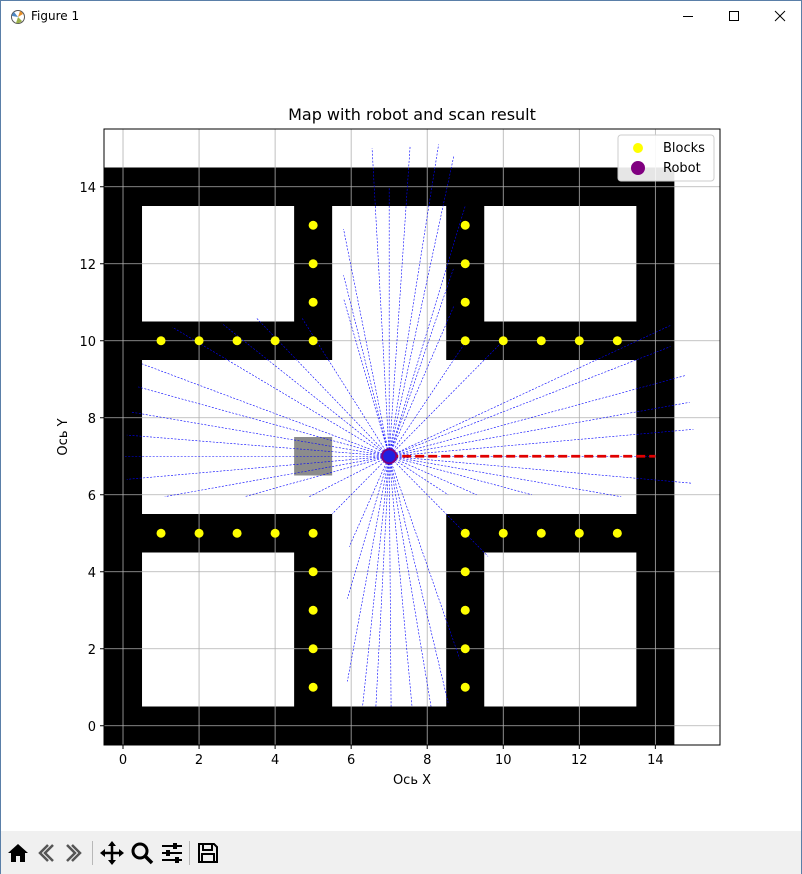 The width and height of the screenshot is (802, 874). What do you see at coordinates (401, 16) in the screenshot?
I see `title-bar: Figure 1` at bounding box center [401, 16].